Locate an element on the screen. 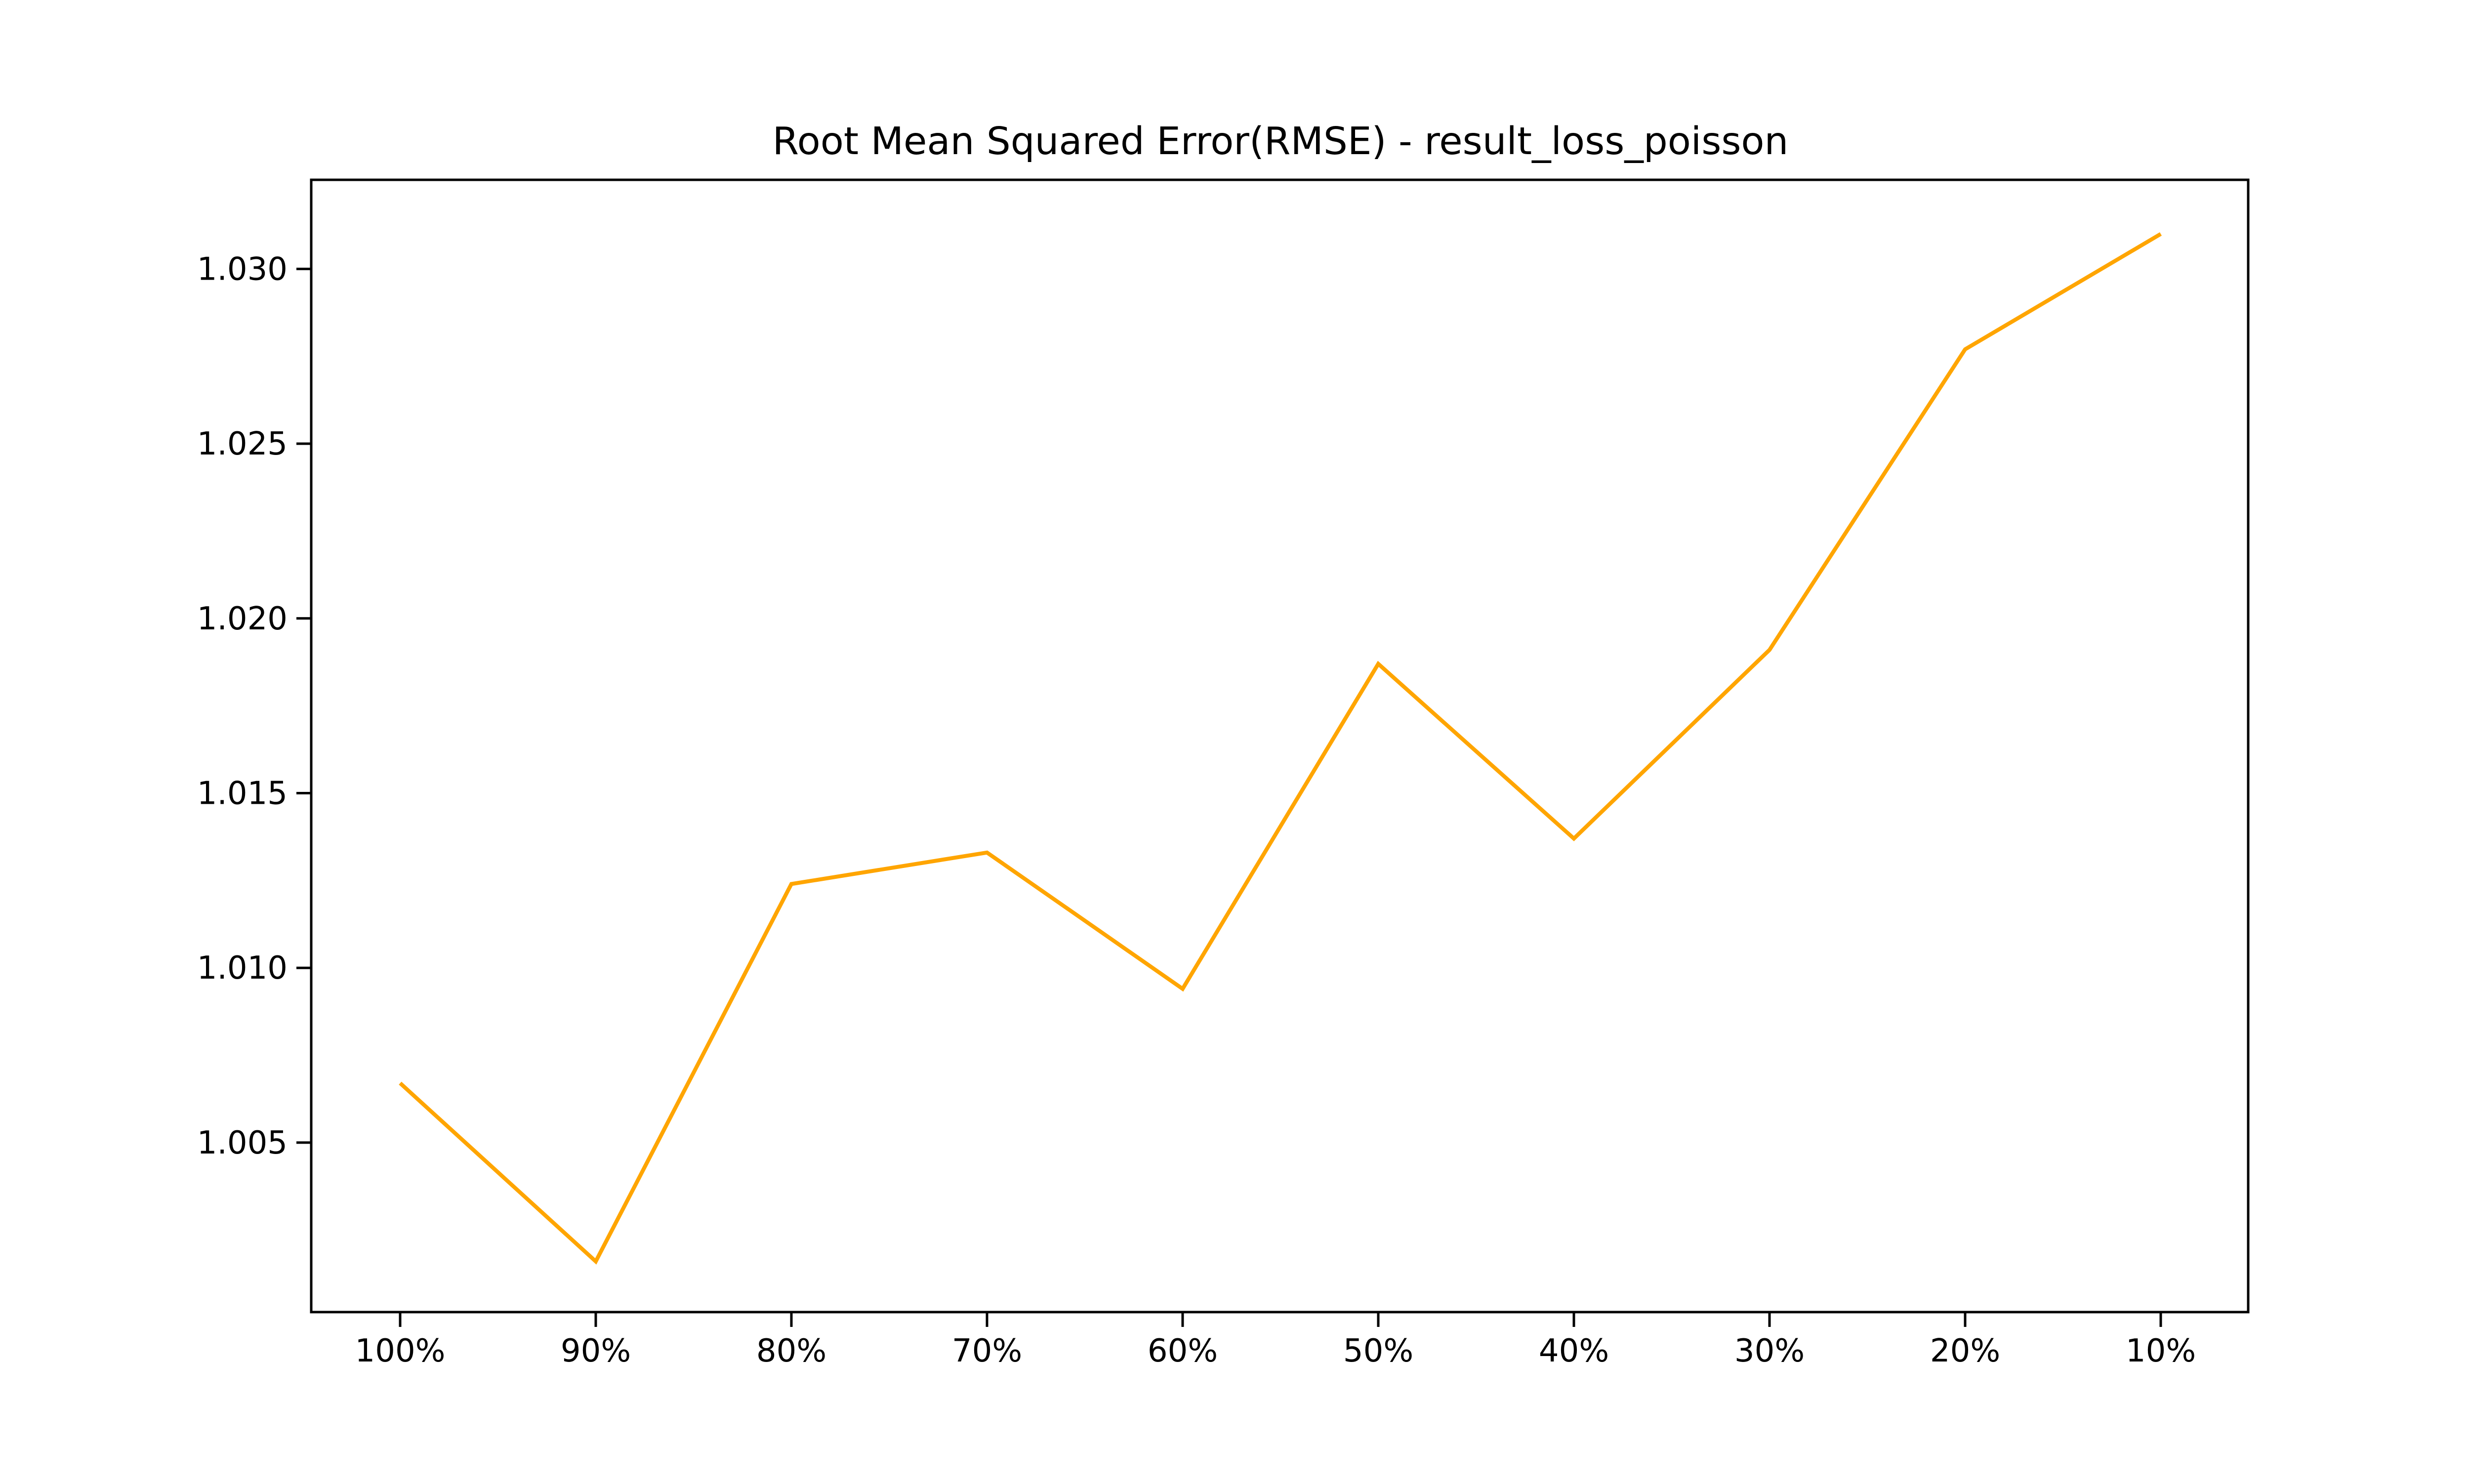 This screenshot has width=2470, height=1484. x-tick-label: 40% is located at coordinates (1574, 1351).